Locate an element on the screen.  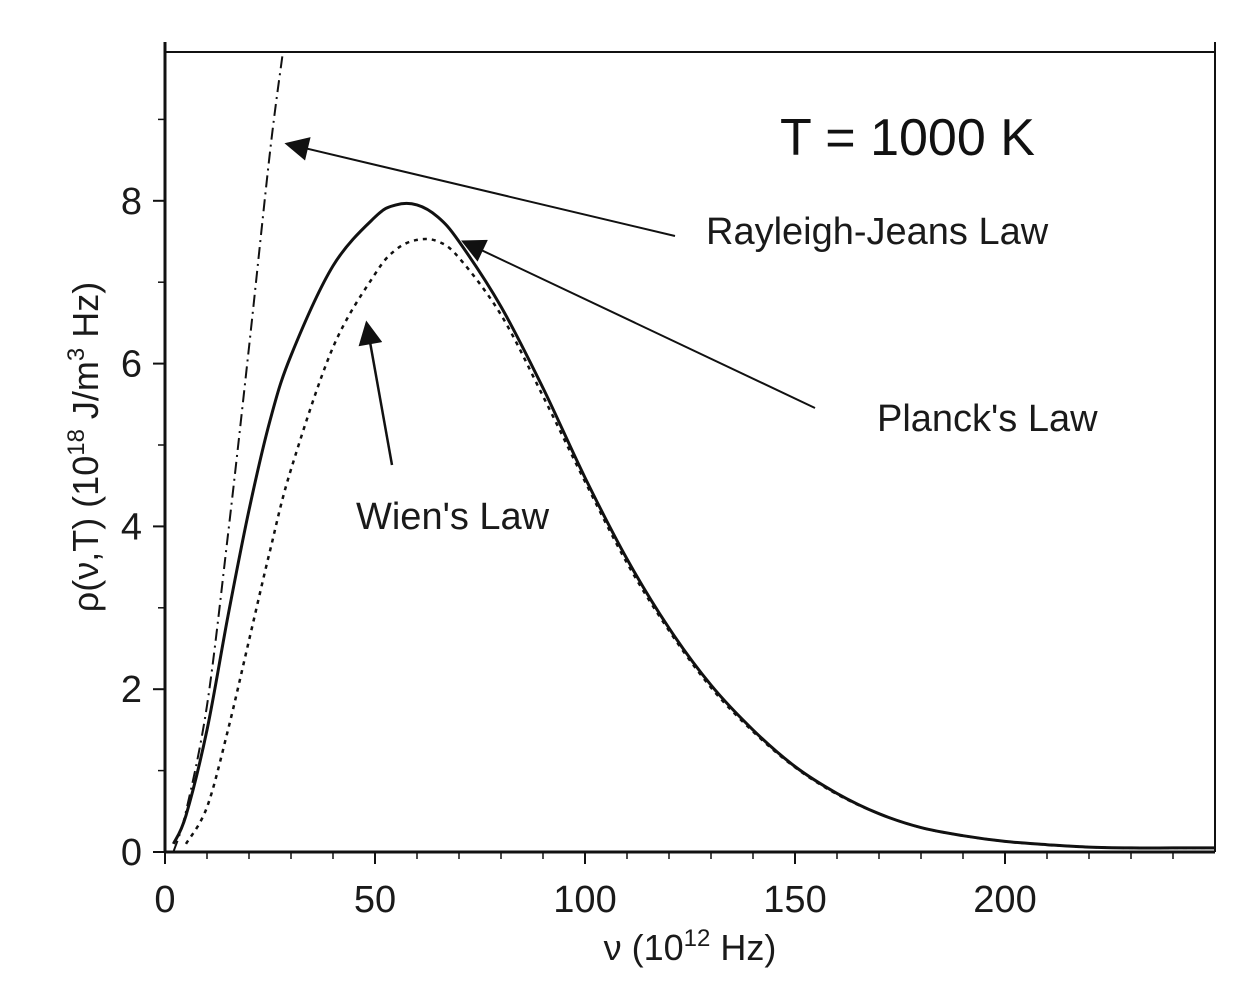
rayleigh-jeans-label: Rayleigh-Jeans Law is located at coordinates (877, 232).